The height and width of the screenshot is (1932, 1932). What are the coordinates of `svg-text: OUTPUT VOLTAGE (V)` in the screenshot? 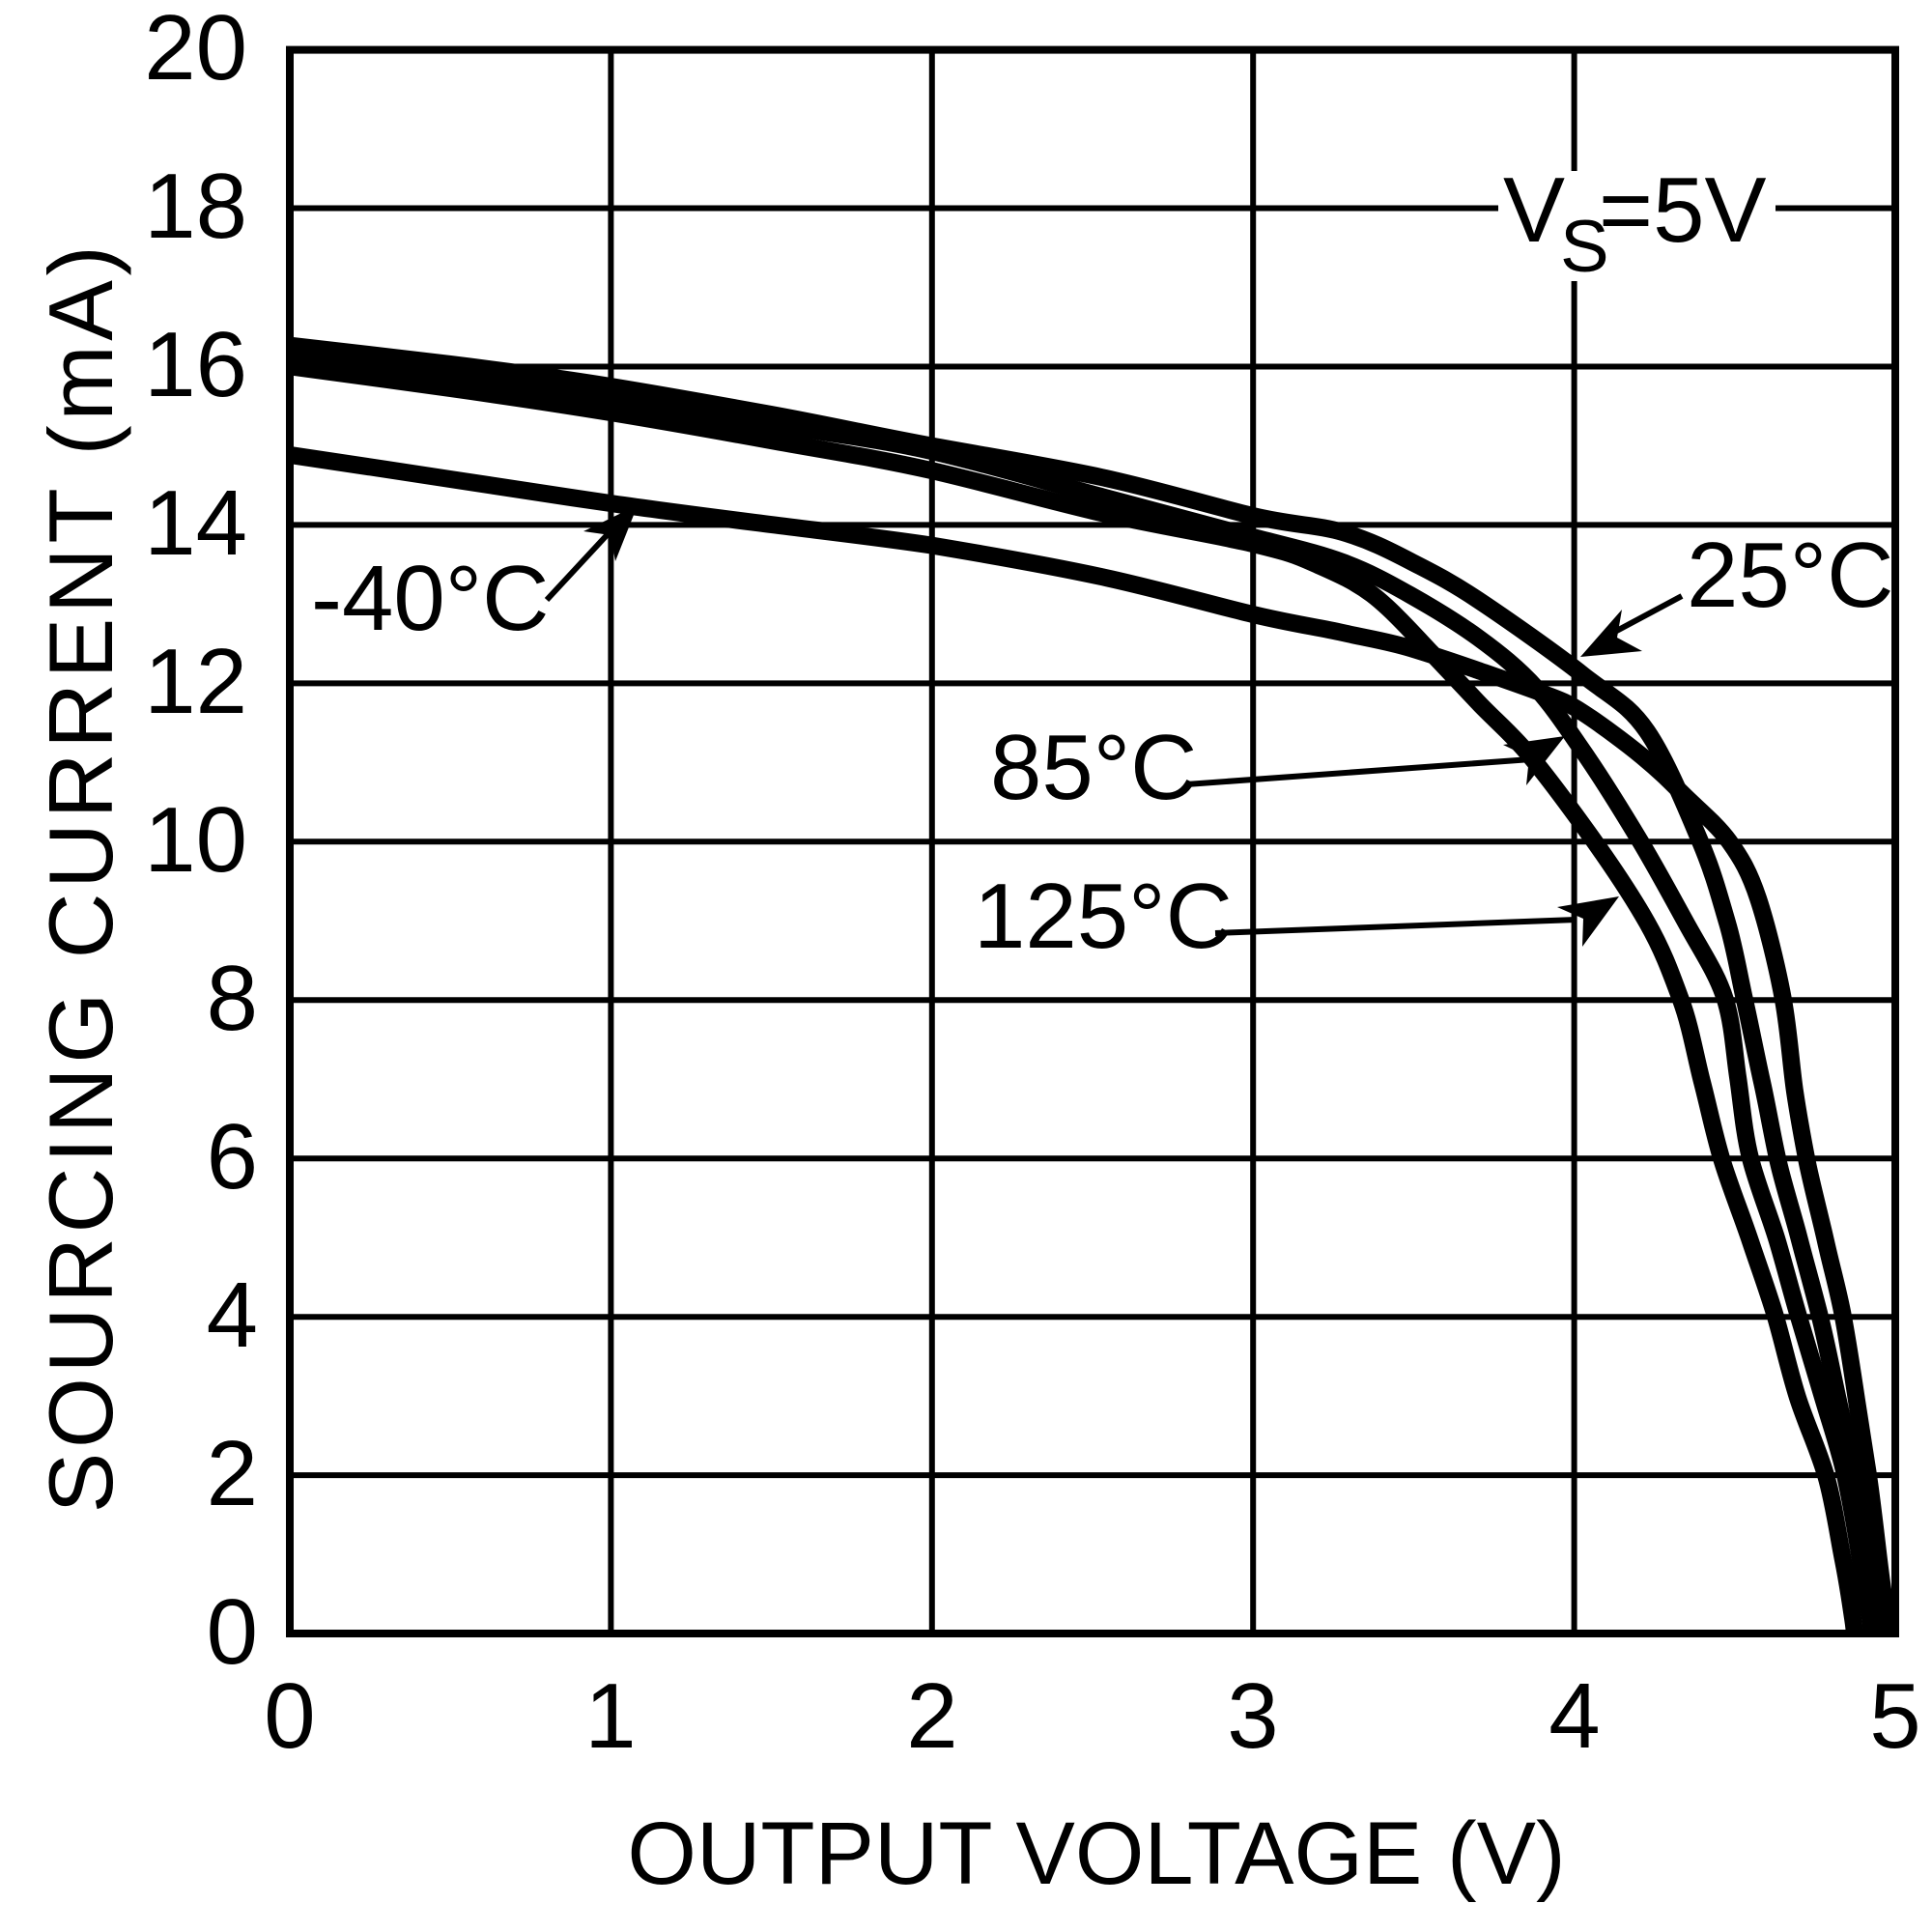 It's located at (1096, 1853).